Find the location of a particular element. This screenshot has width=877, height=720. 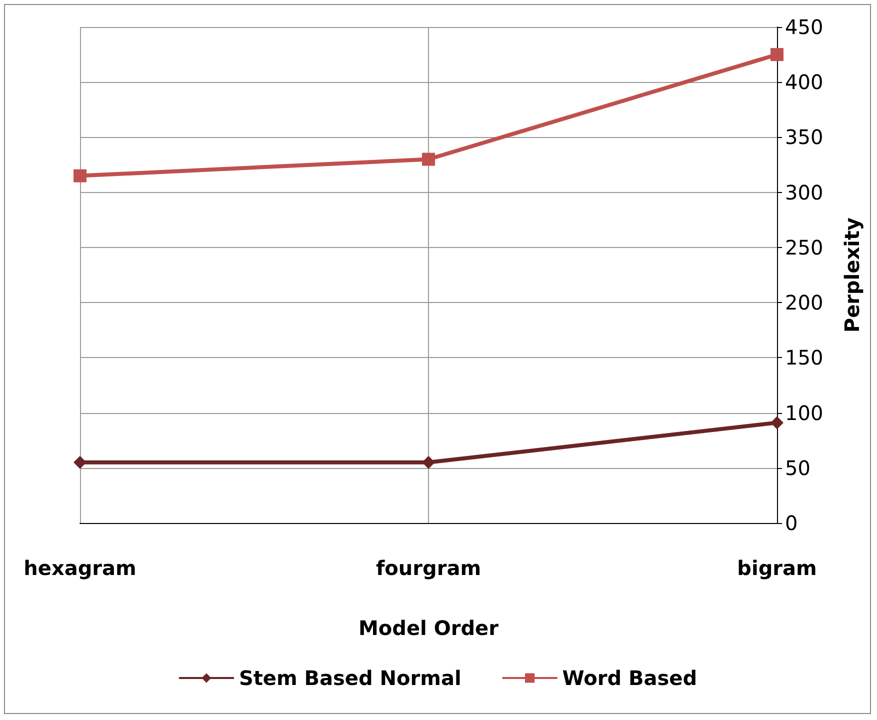

y-tick-label: 350 is located at coordinates (804, 137).